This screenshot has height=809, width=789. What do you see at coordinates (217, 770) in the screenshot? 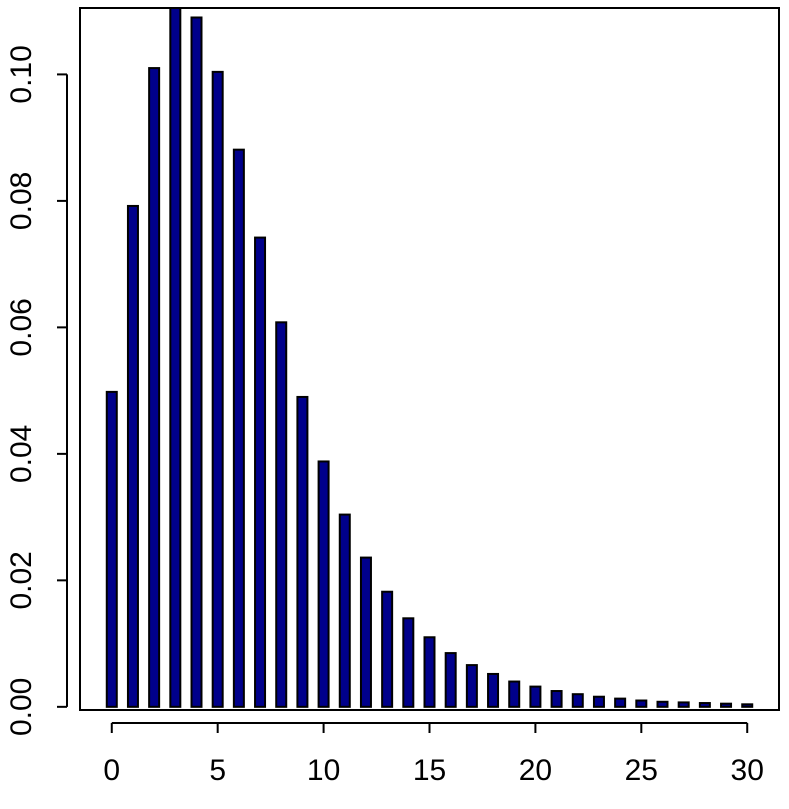
I see `x-tick-label-5: 5` at bounding box center [217, 770].